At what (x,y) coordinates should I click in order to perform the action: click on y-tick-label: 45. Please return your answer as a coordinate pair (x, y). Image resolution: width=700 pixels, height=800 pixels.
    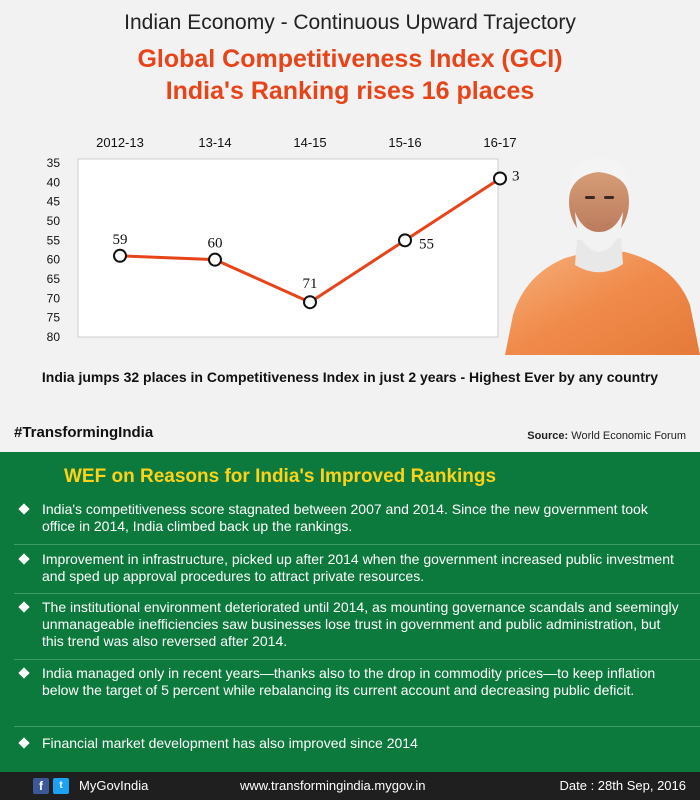
    Looking at the image, I should click on (54, 202).